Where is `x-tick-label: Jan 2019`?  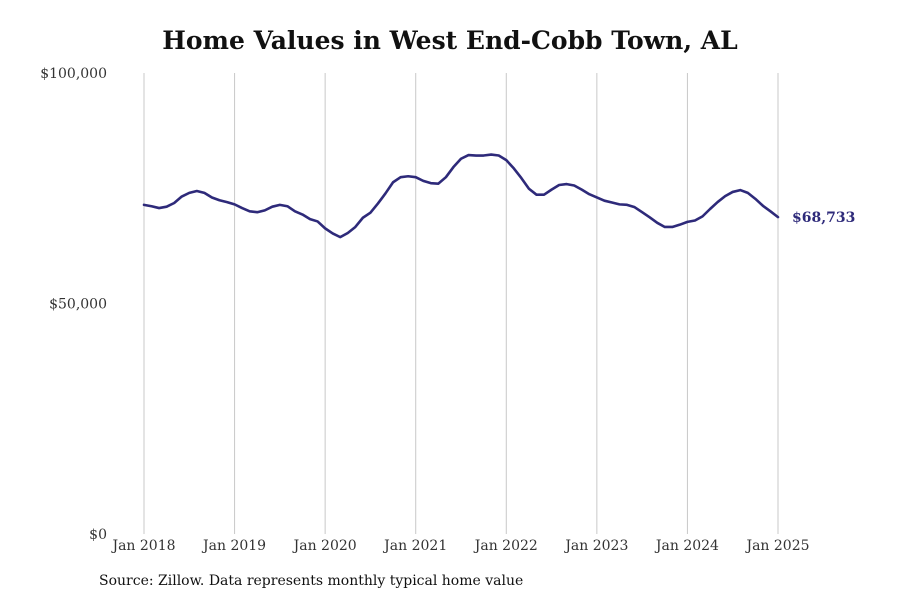 x-tick-label: Jan 2019 is located at coordinates (233, 546).